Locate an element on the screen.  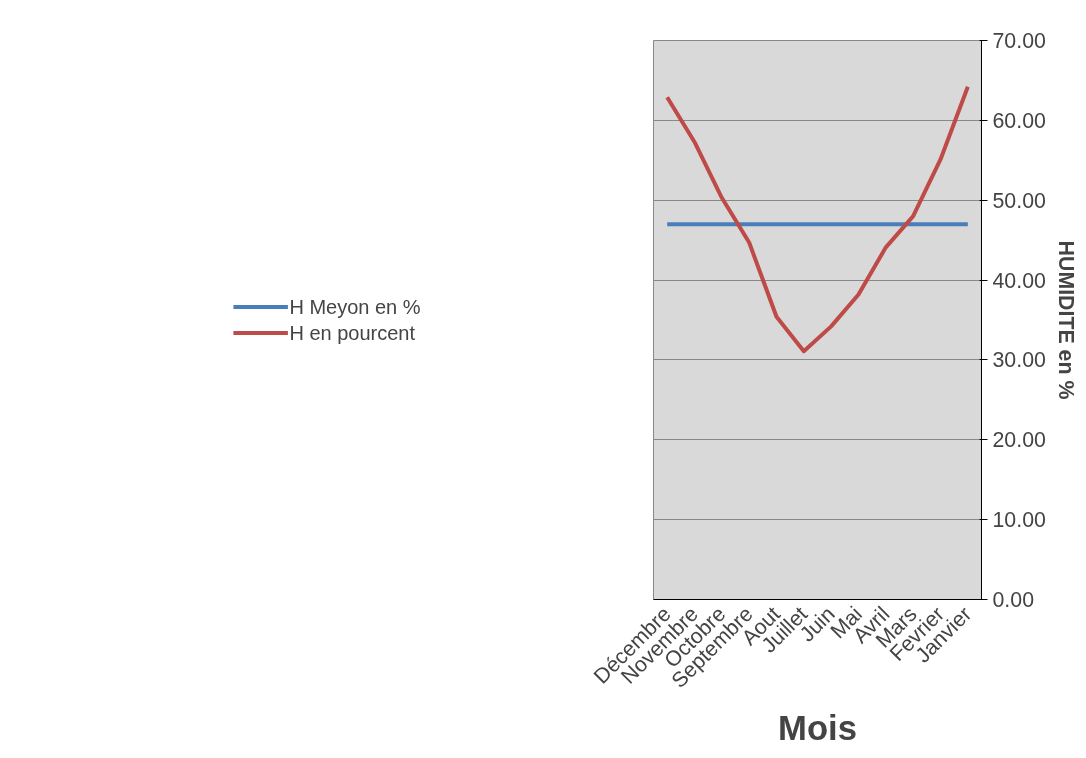
y-tick-label: 70.00 is located at coordinates (1019, 41).